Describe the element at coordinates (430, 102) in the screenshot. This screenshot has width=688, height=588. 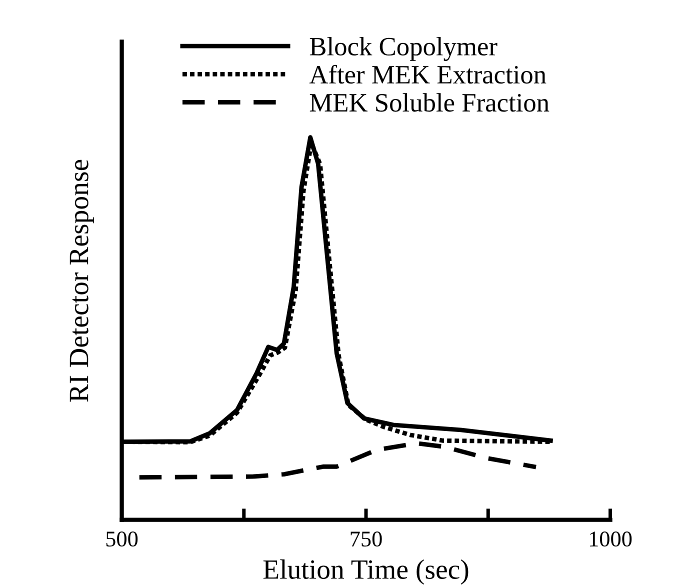
I see `legend-label: MEK Soluble Fraction` at that location.